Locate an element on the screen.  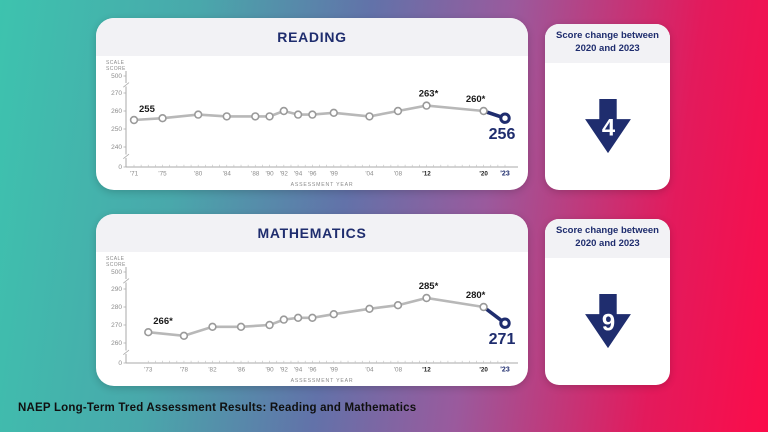
x-tick-label: '04 is located at coordinates (369, 174).